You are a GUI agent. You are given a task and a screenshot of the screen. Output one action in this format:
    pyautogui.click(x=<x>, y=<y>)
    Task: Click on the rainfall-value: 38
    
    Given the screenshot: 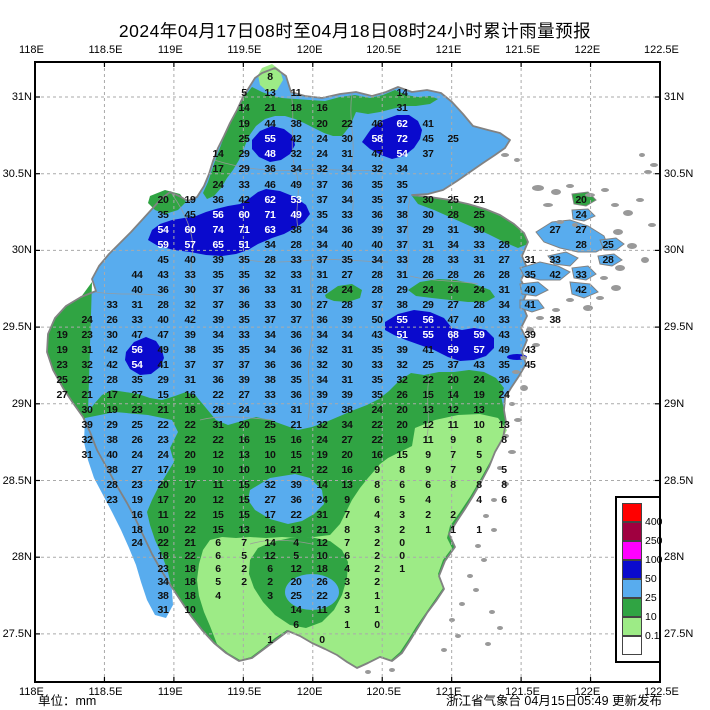 What is the action you would take?
    pyautogui.click(x=270, y=379)
    